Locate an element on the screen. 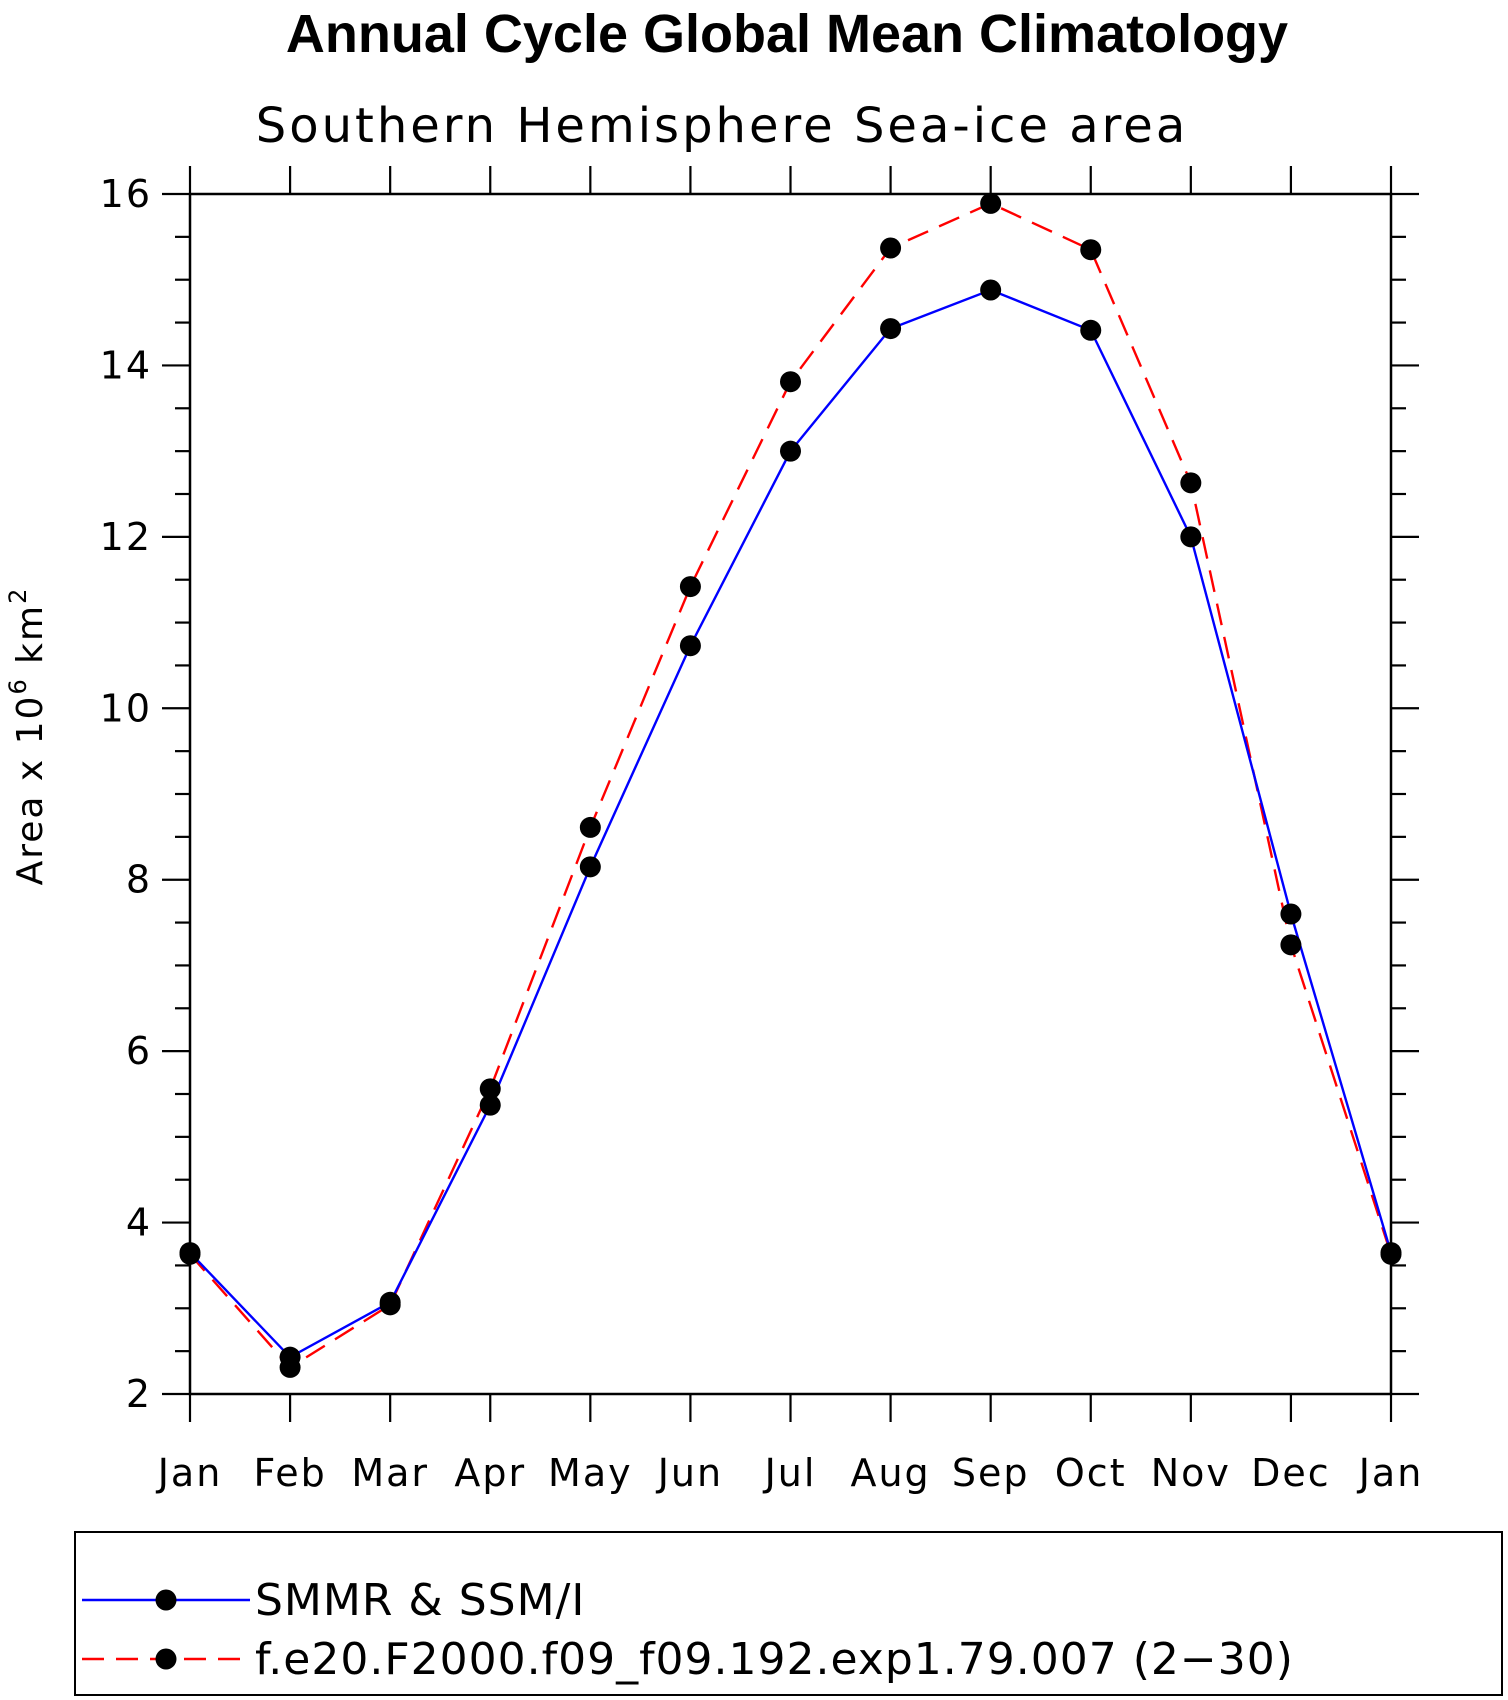 The image size is (1508, 1700). x-tick-label: Mar is located at coordinates (390, 1473).